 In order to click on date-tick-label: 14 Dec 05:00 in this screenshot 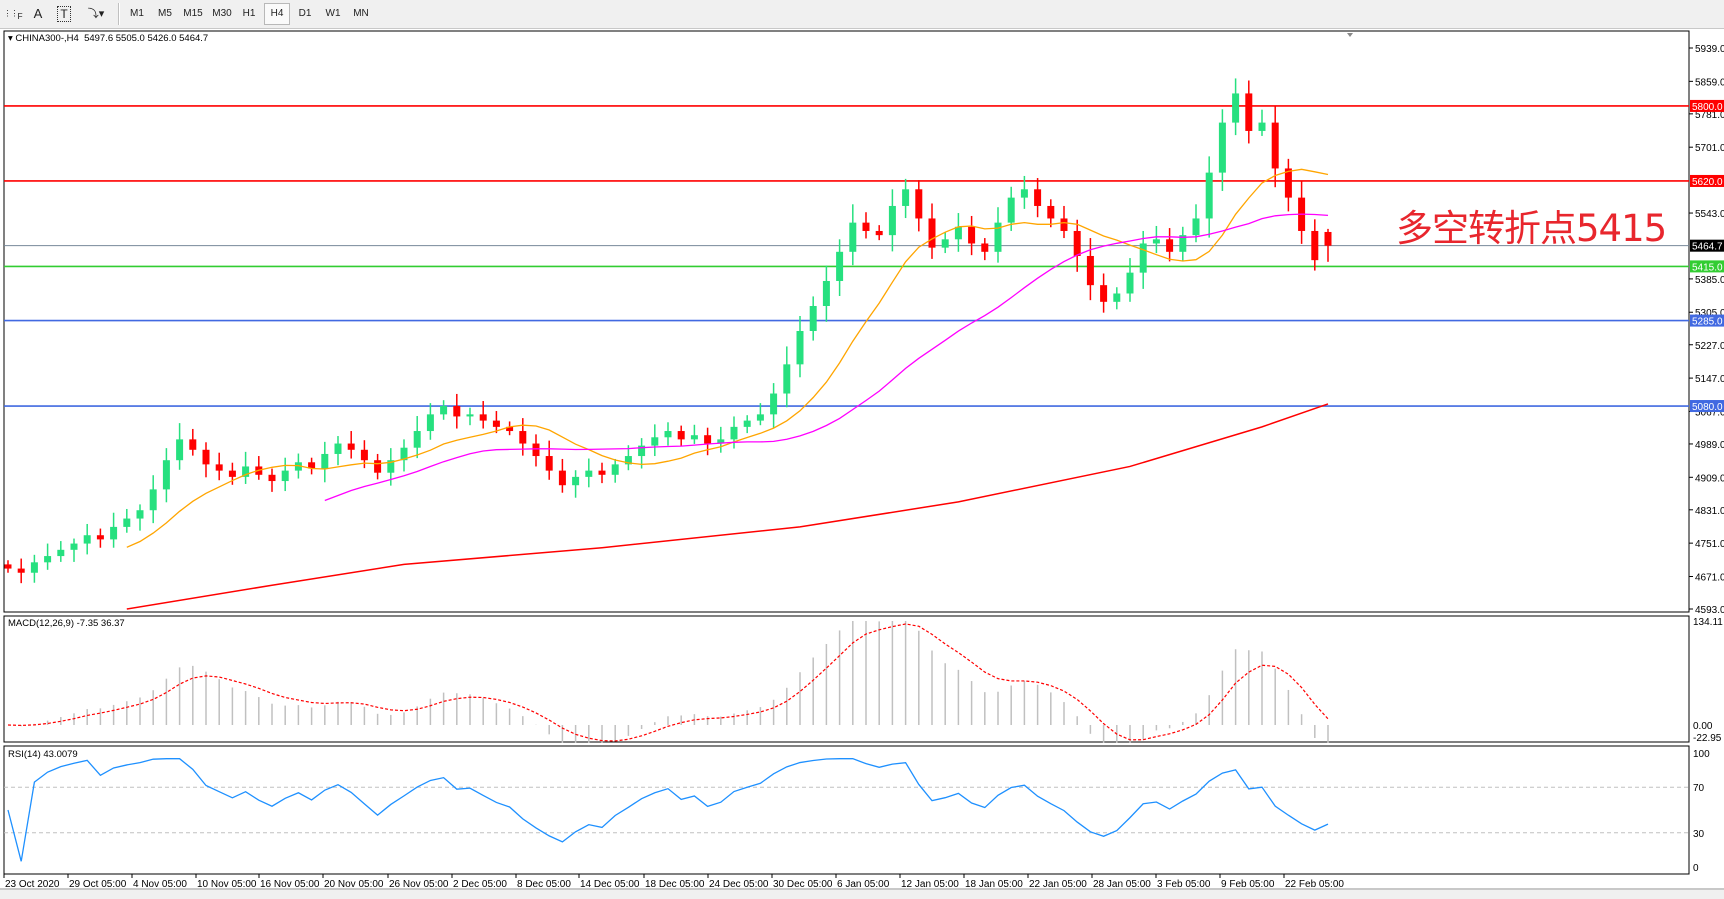, I will do `click(610, 884)`.